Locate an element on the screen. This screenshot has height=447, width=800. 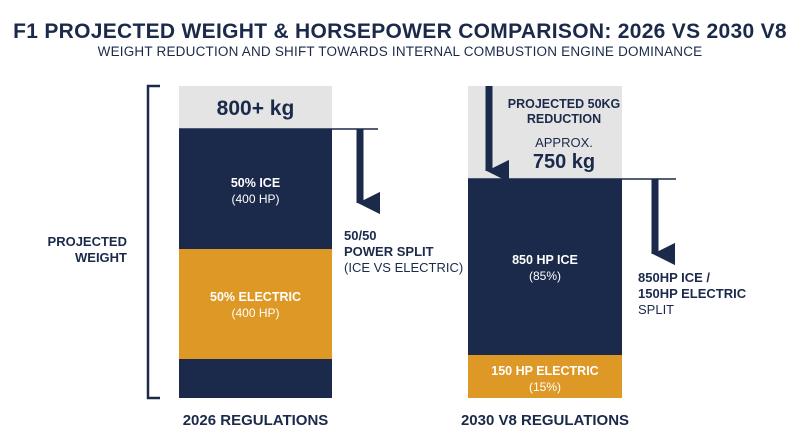
reduction-label-line-1: PROJECTED 50KG is located at coordinates (564, 104).